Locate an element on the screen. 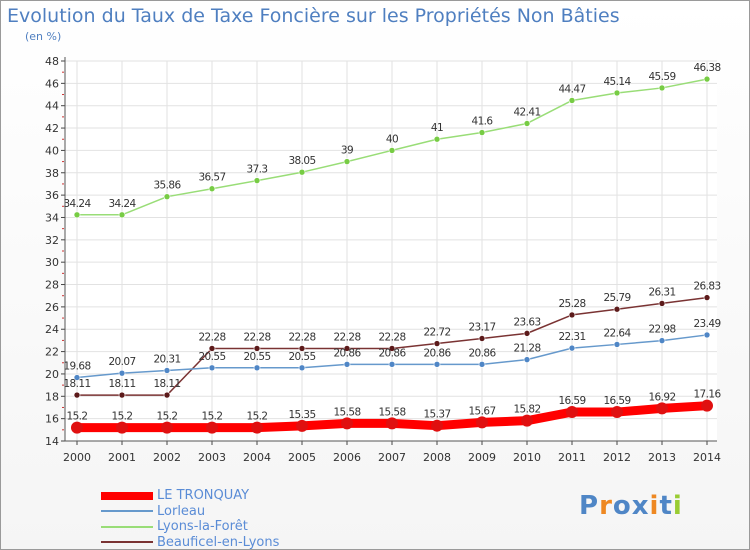  data-label: 23.49 is located at coordinates (706, 324).